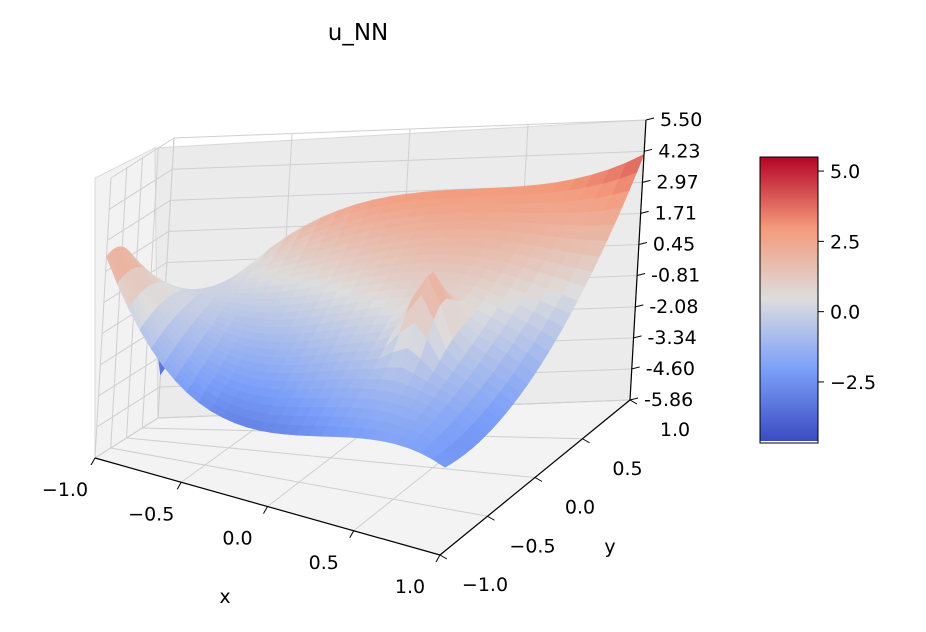 This screenshot has height=632, width=926. I want to click on colorbar-tick-label: 2.5, so click(845, 242).